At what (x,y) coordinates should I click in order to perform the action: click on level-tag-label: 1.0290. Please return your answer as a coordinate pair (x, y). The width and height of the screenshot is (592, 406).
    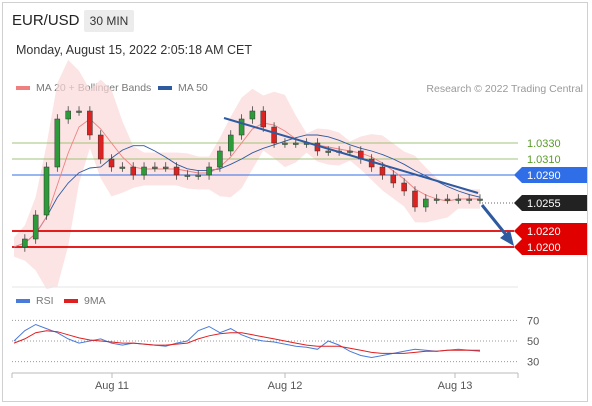
    Looking at the image, I should click on (544, 176).